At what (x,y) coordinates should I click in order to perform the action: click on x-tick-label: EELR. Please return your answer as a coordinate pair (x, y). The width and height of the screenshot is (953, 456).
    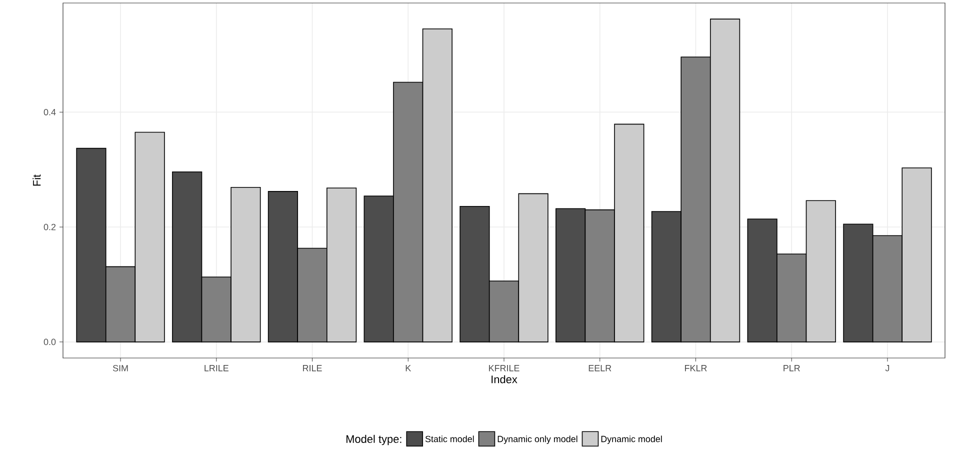
    Looking at the image, I should click on (600, 368).